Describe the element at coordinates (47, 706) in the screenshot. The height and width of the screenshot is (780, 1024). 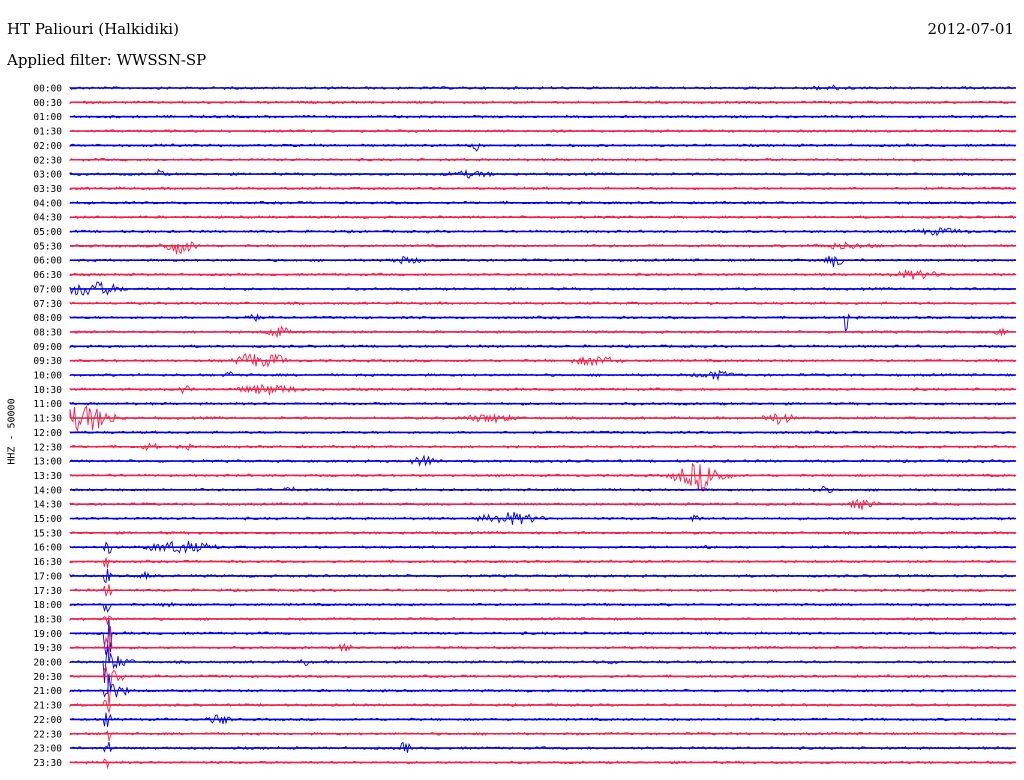
I see `time-label: 21:30` at that location.